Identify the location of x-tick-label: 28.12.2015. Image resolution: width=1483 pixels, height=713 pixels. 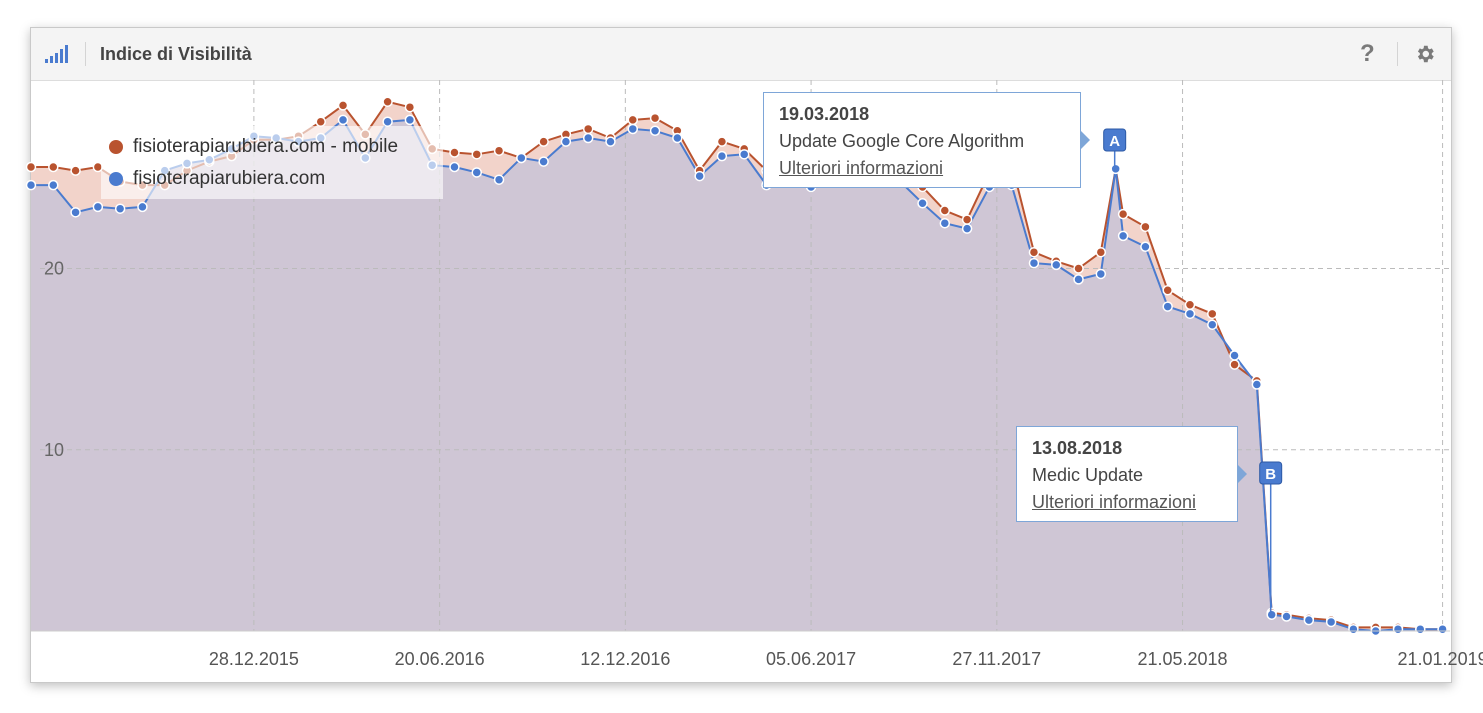
(254, 659).